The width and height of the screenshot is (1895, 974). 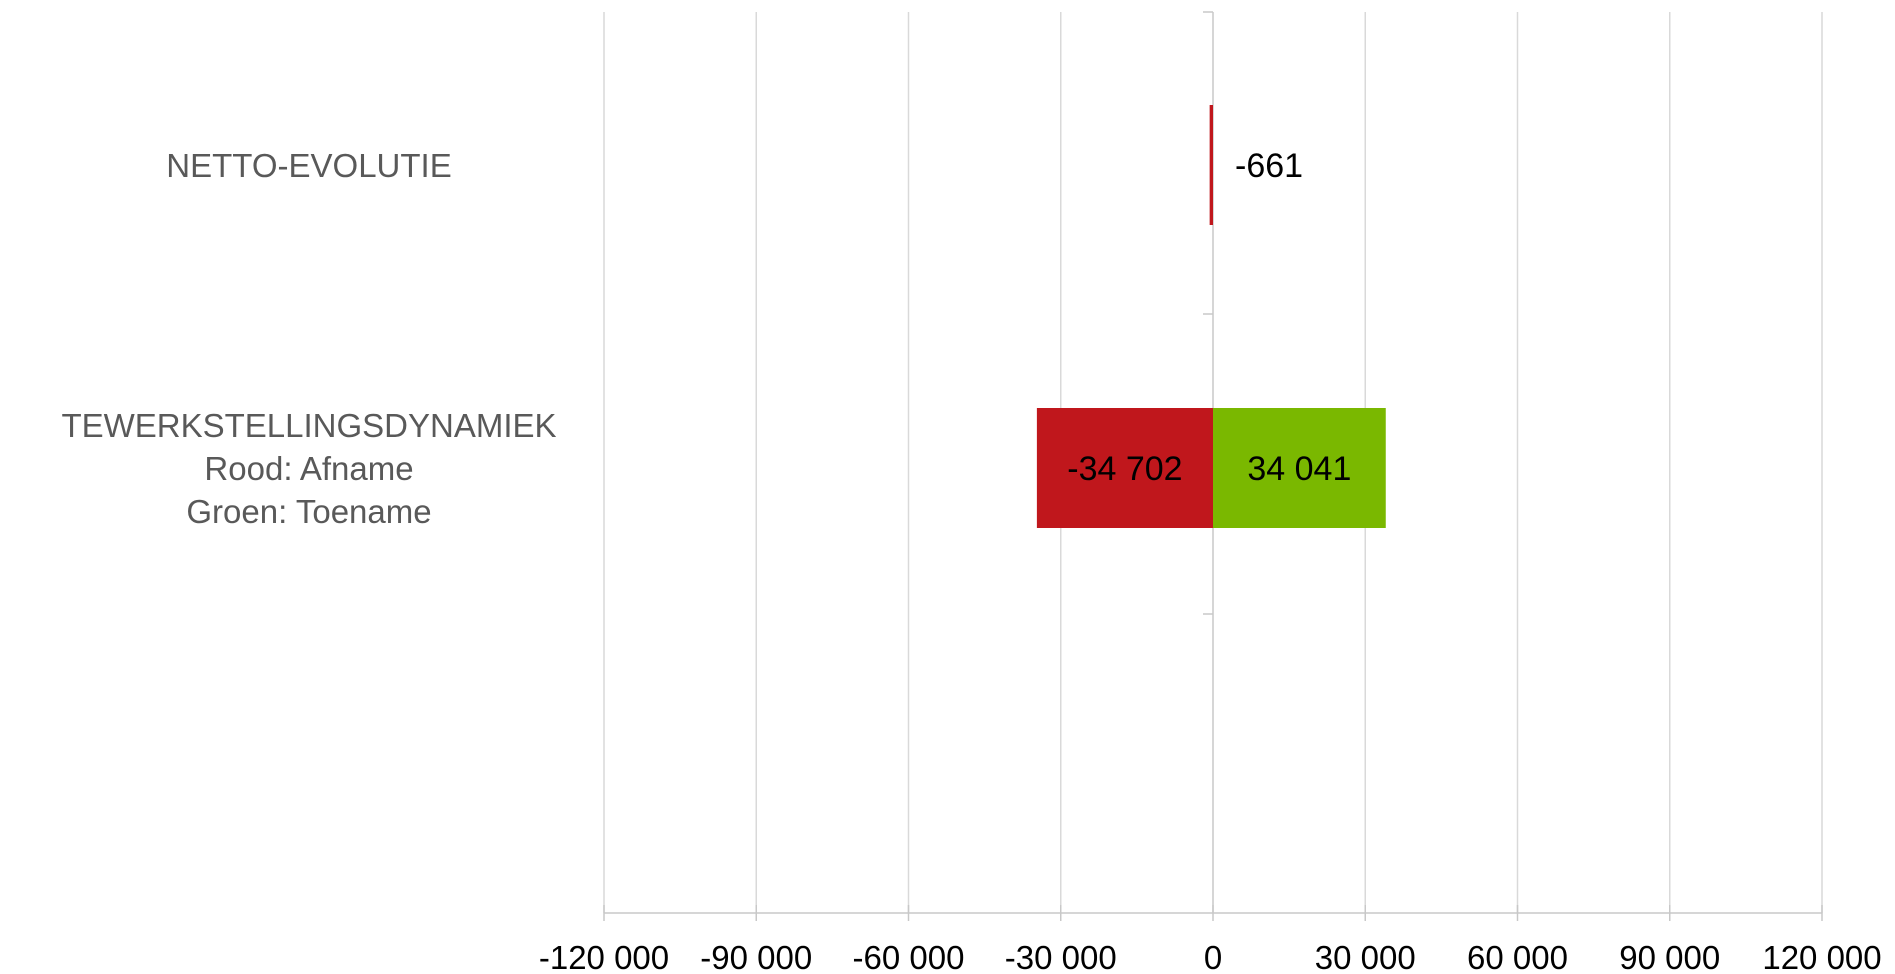 What do you see at coordinates (909, 956) in the screenshot?
I see `x-tick-label: -60 000` at bounding box center [909, 956].